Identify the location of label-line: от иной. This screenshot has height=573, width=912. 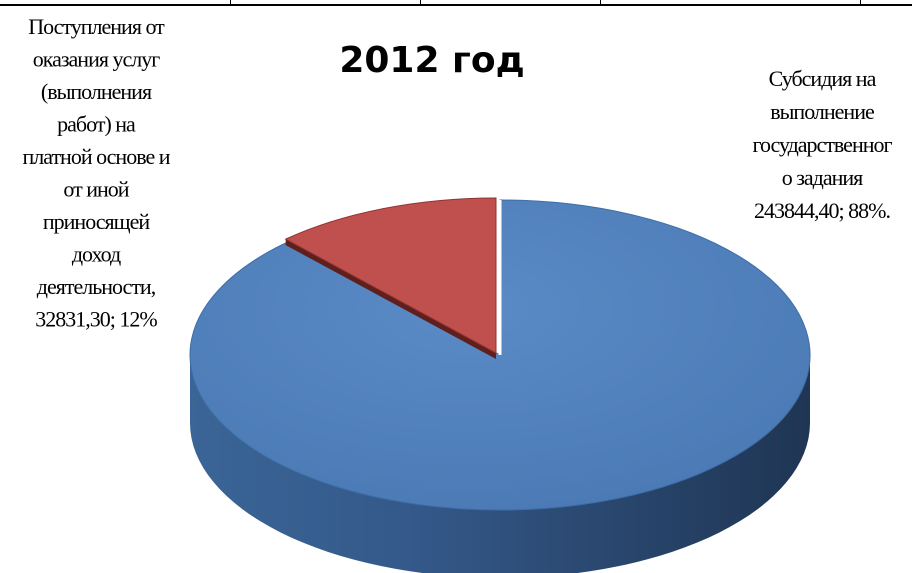
(96, 189).